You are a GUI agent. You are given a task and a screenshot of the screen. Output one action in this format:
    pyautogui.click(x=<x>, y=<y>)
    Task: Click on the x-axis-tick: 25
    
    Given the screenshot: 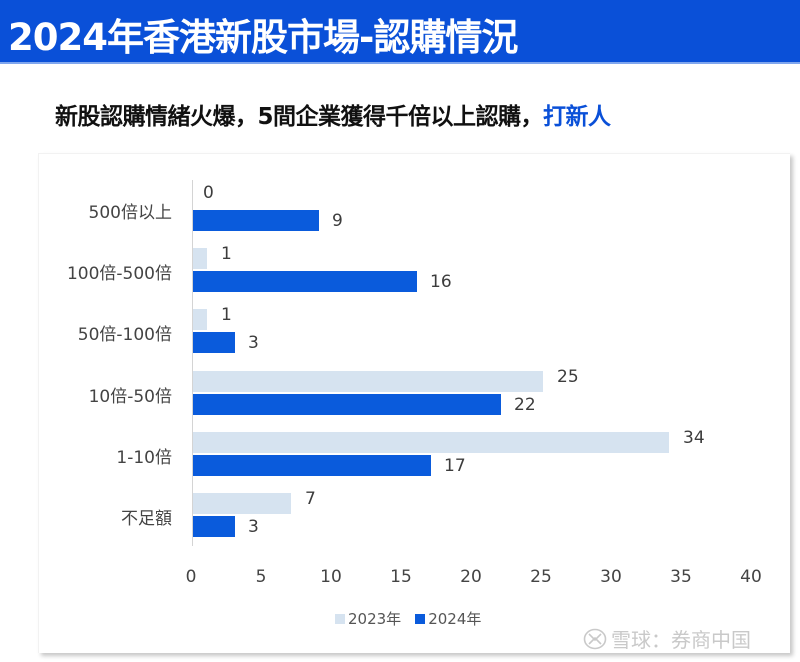 What is the action you would take?
    pyautogui.click(x=541, y=577)
    